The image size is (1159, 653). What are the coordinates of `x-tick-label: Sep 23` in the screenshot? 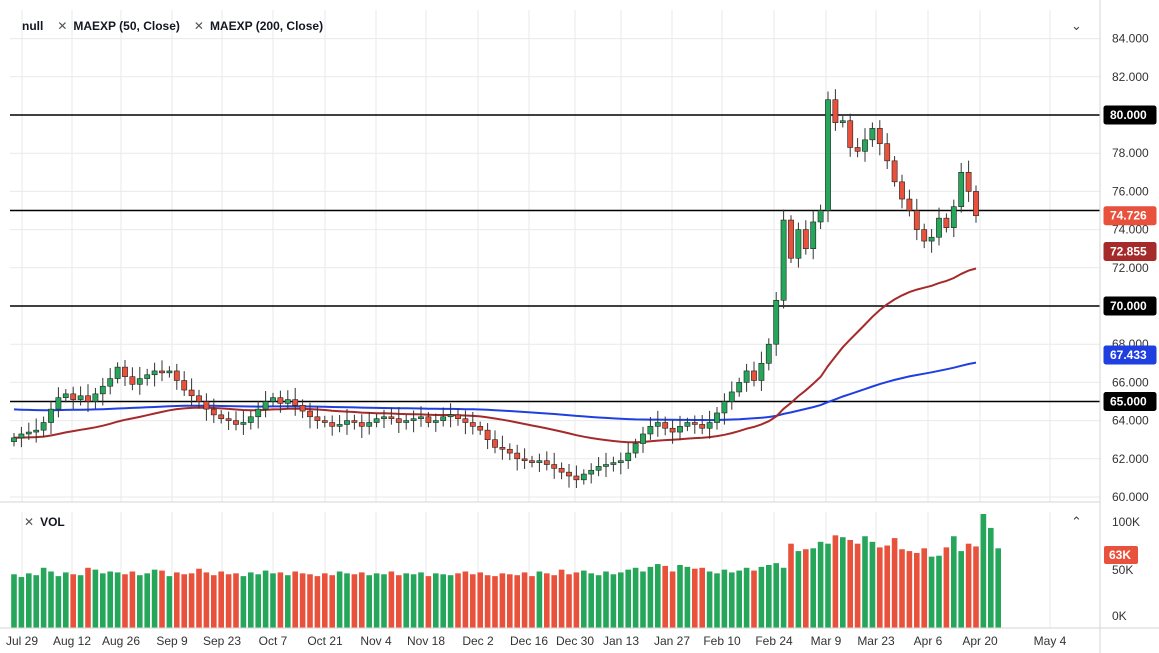 It's located at (222, 641).